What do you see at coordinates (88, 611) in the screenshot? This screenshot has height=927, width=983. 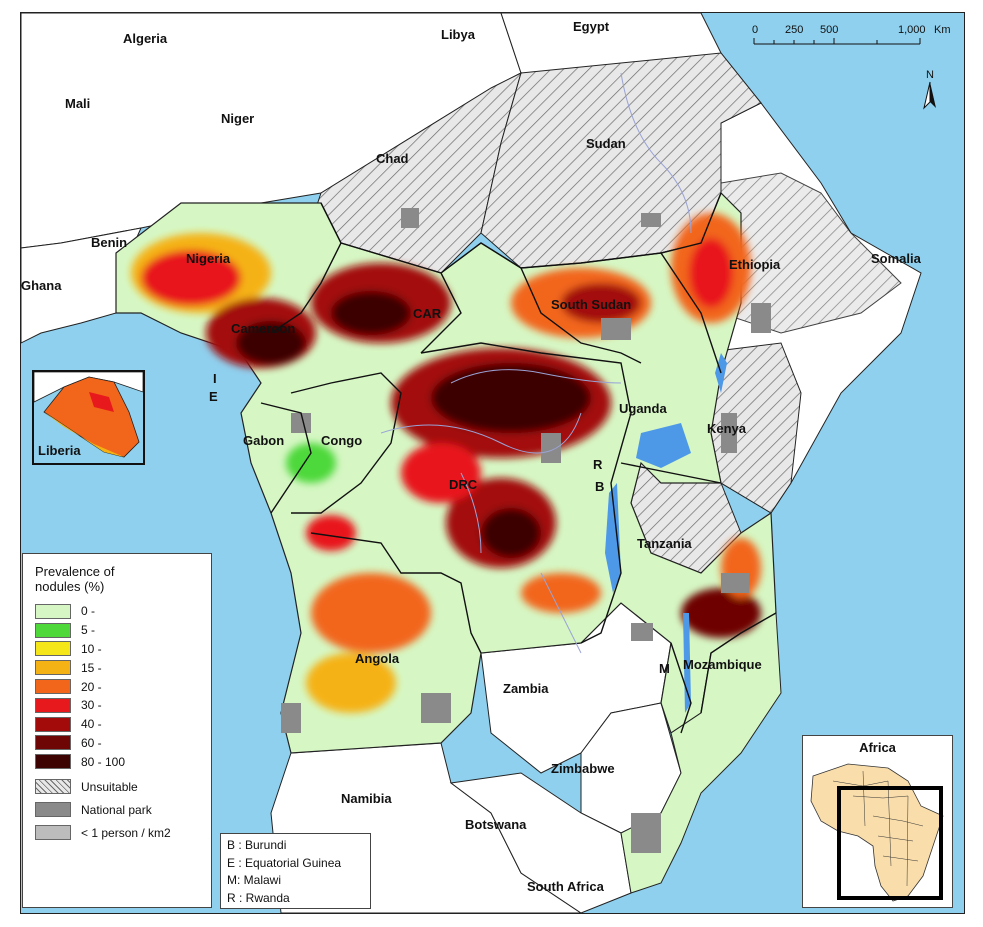 I see `legend-class-label: 0 -` at bounding box center [88, 611].